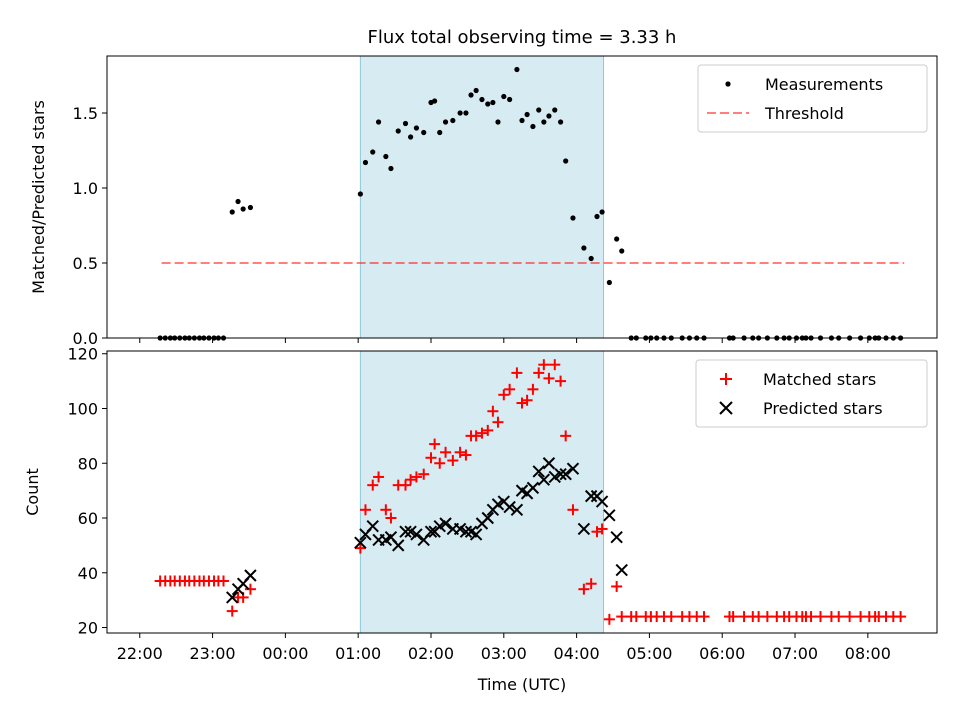  What do you see at coordinates (87, 491) in the screenshot?
I see `bottom-y-axis: 20 40 60 80 100 120` at bounding box center [87, 491].